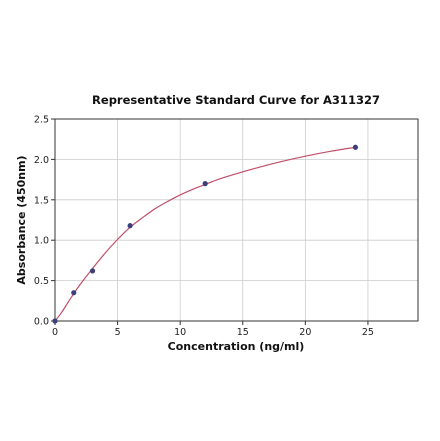 The height and width of the screenshot is (441, 440). What do you see at coordinates (118, 332) in the screenshot?
I see `x-tick-label: 5` at bounding box center [118, 332].